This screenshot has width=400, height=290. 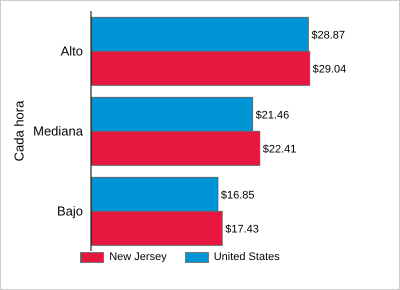 What do you see at coordinates (242, 229) in the screenshot?
I see `data-label: $17.43` at bounding box center [242, 229].